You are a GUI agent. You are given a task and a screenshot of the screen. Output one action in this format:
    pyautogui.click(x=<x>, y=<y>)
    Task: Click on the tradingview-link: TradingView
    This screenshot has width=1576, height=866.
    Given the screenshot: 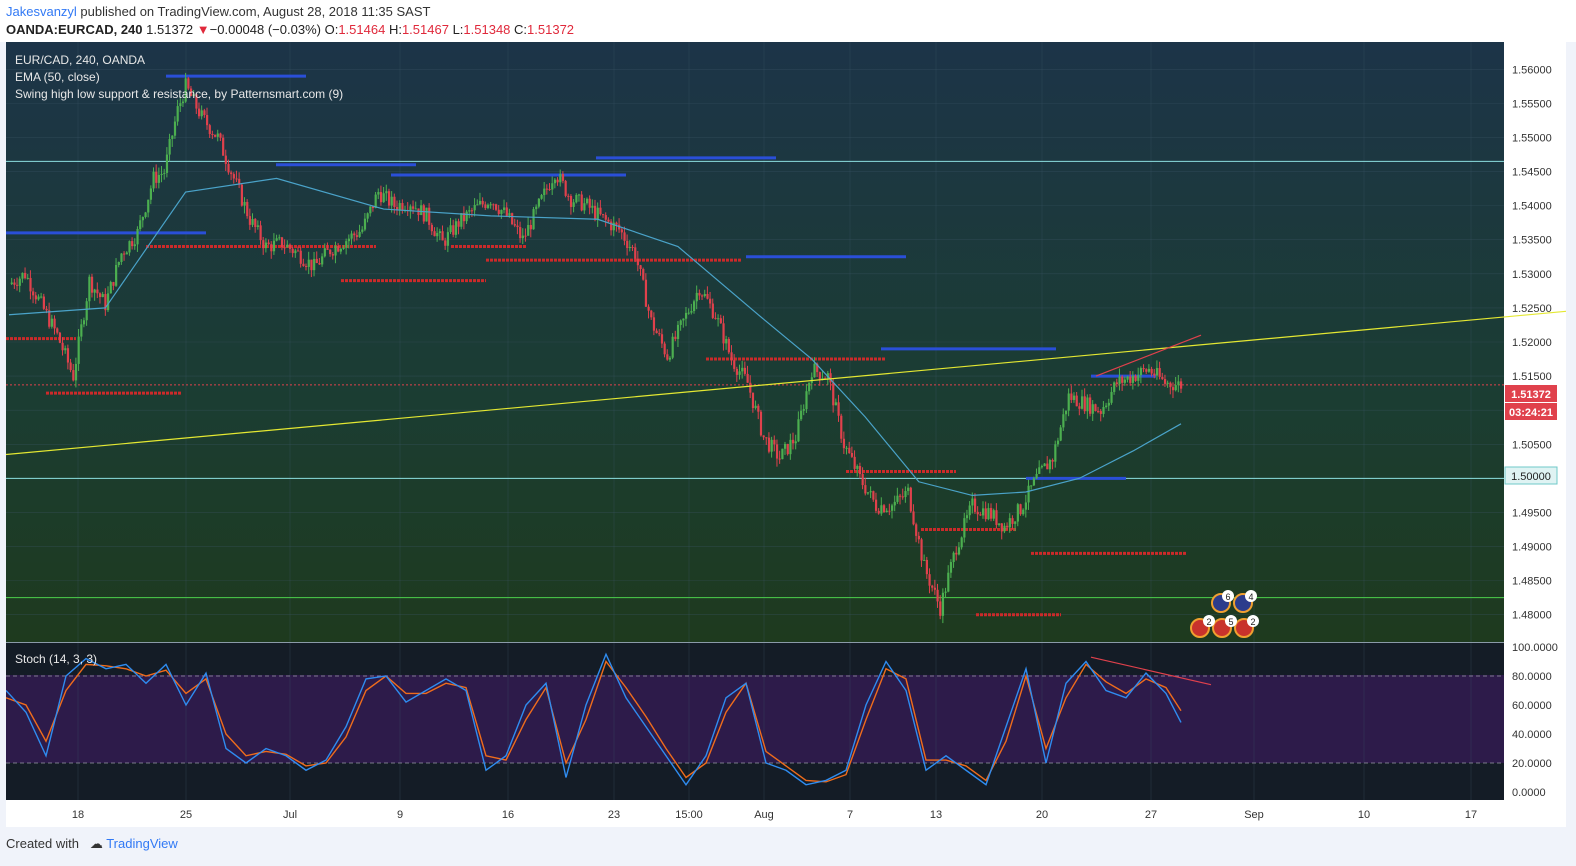 What is the action you would take?
    pyautogui.click(x=142, y=843)
    